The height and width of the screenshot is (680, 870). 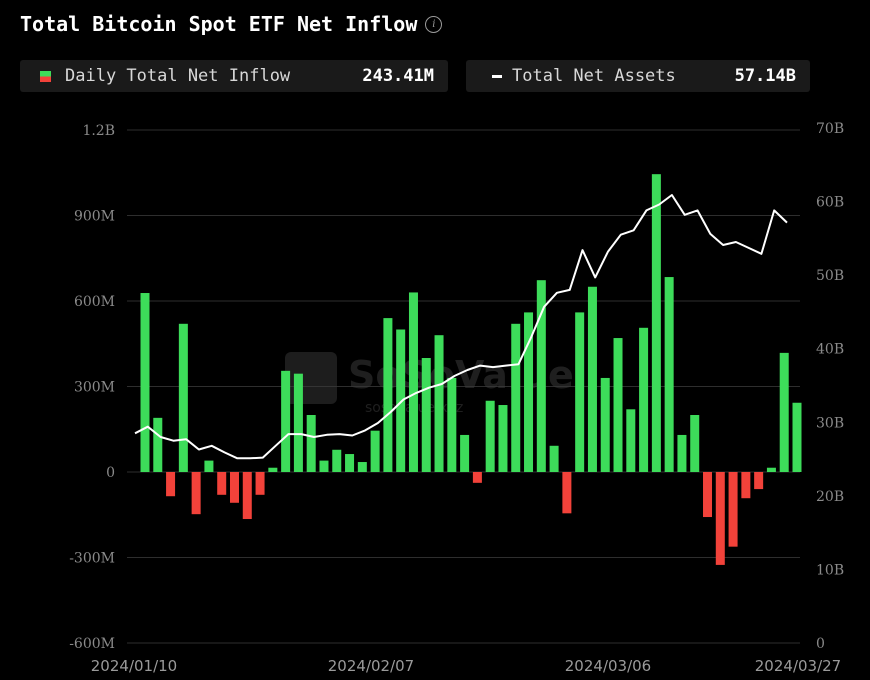 I want to click on x-axis-date-label: 2024/03/06, so click(x=608, y=666).